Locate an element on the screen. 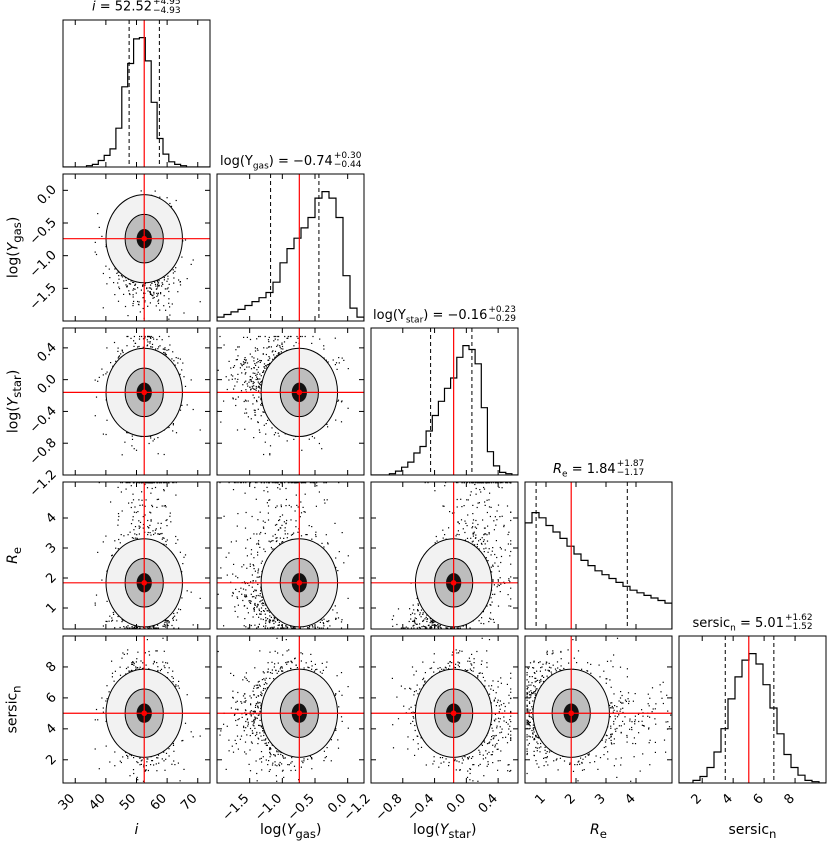  hist-title-errors-4: +1.62 −1.52 is located at coordinates (799, 623).